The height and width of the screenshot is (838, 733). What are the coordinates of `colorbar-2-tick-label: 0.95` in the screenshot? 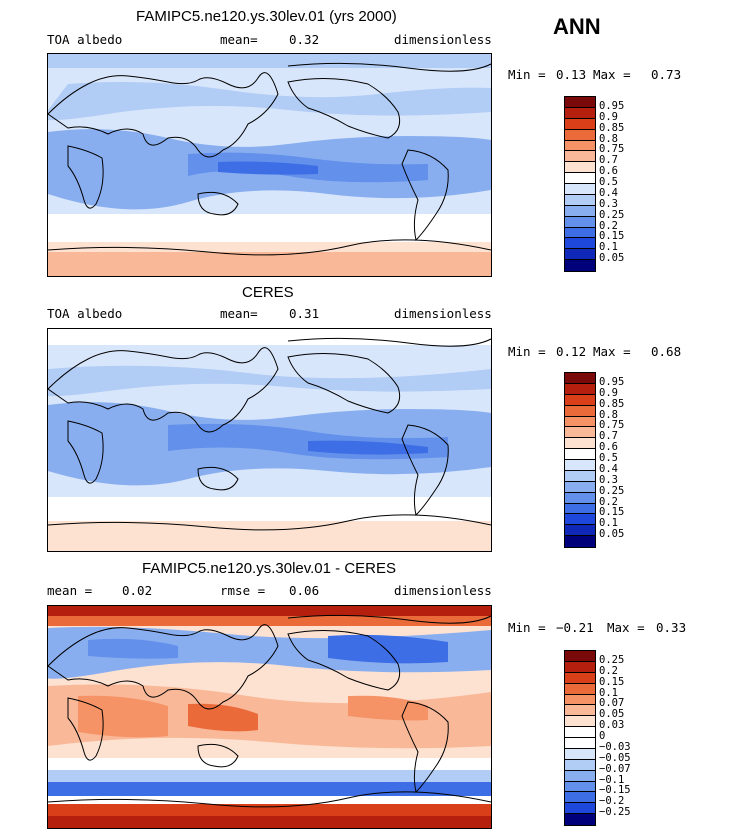 It's located at (612, 381).